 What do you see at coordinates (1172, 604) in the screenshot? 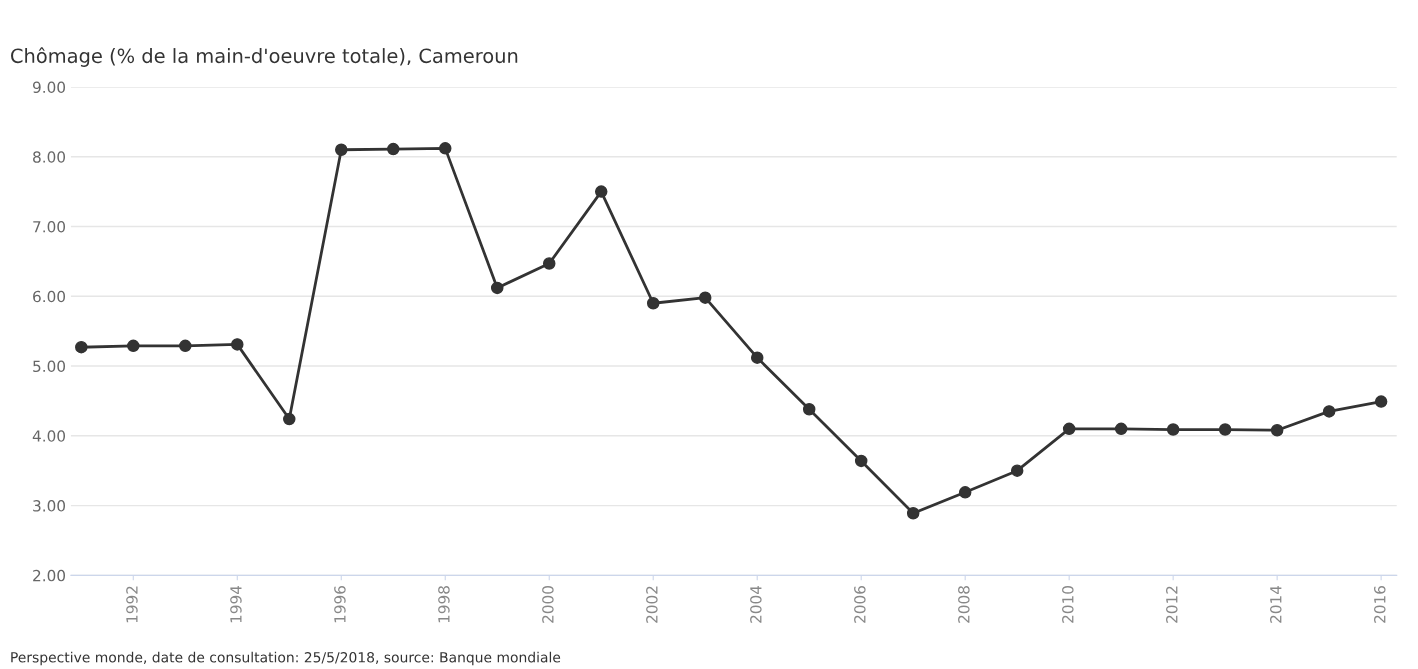
I see `x-tick-label: 2012` at bounding box center [1172, 604].